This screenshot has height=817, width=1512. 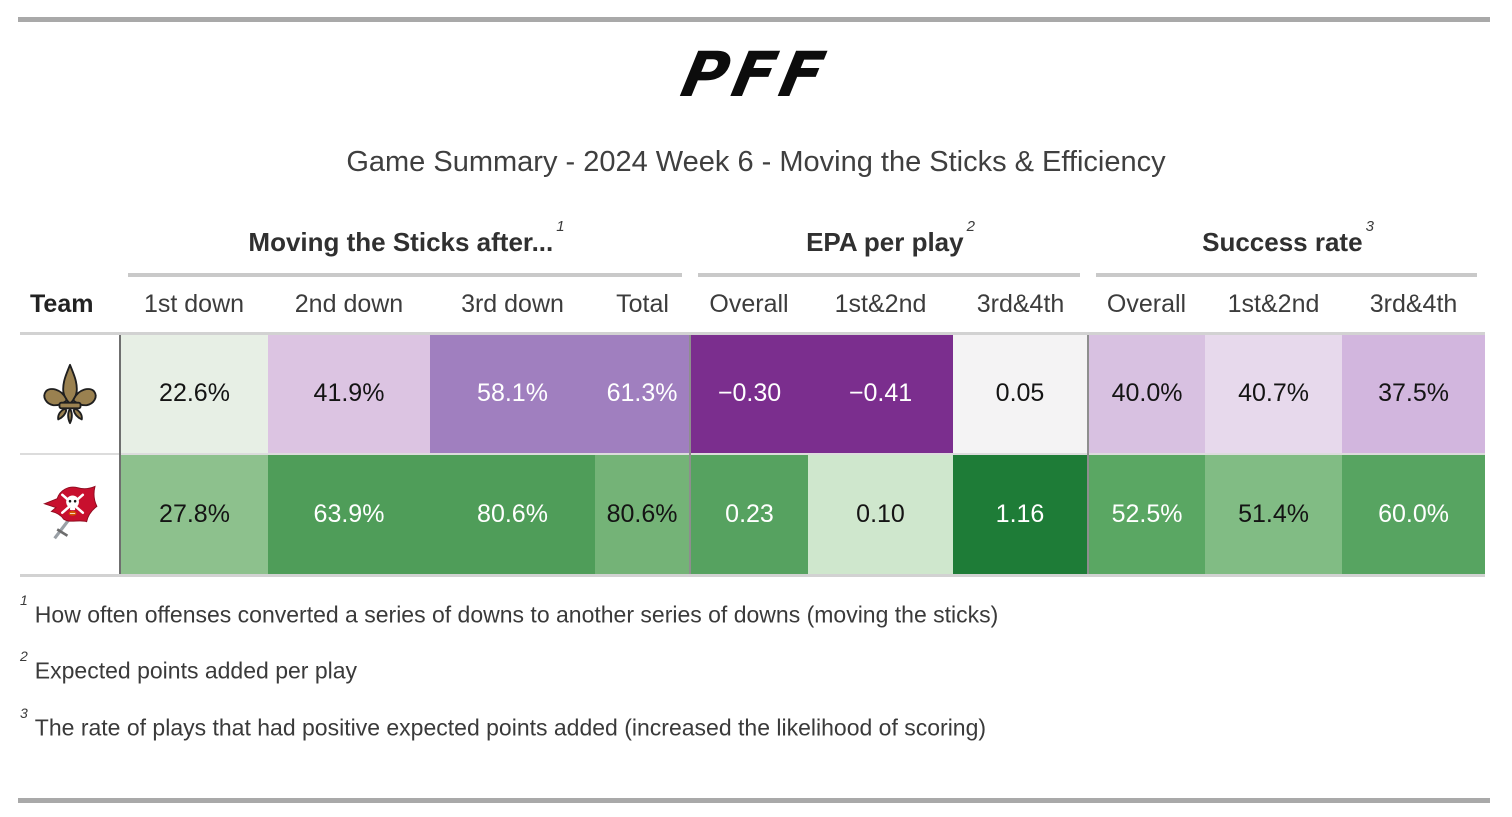 I want to click on group-label: EPA per play2, so click(x=890, y=237).